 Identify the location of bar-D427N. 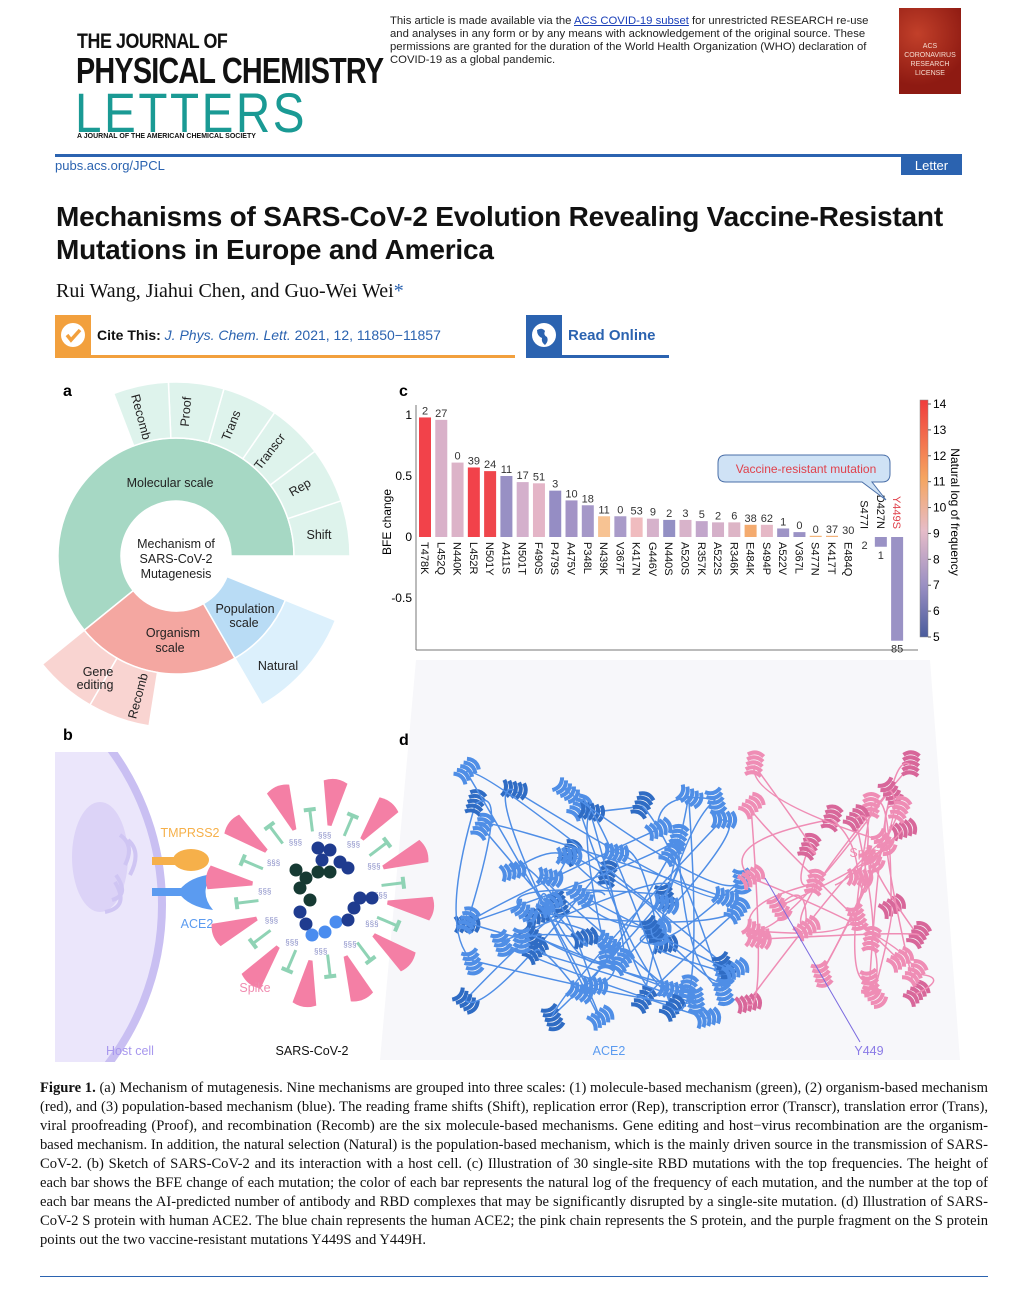
(880, 542).